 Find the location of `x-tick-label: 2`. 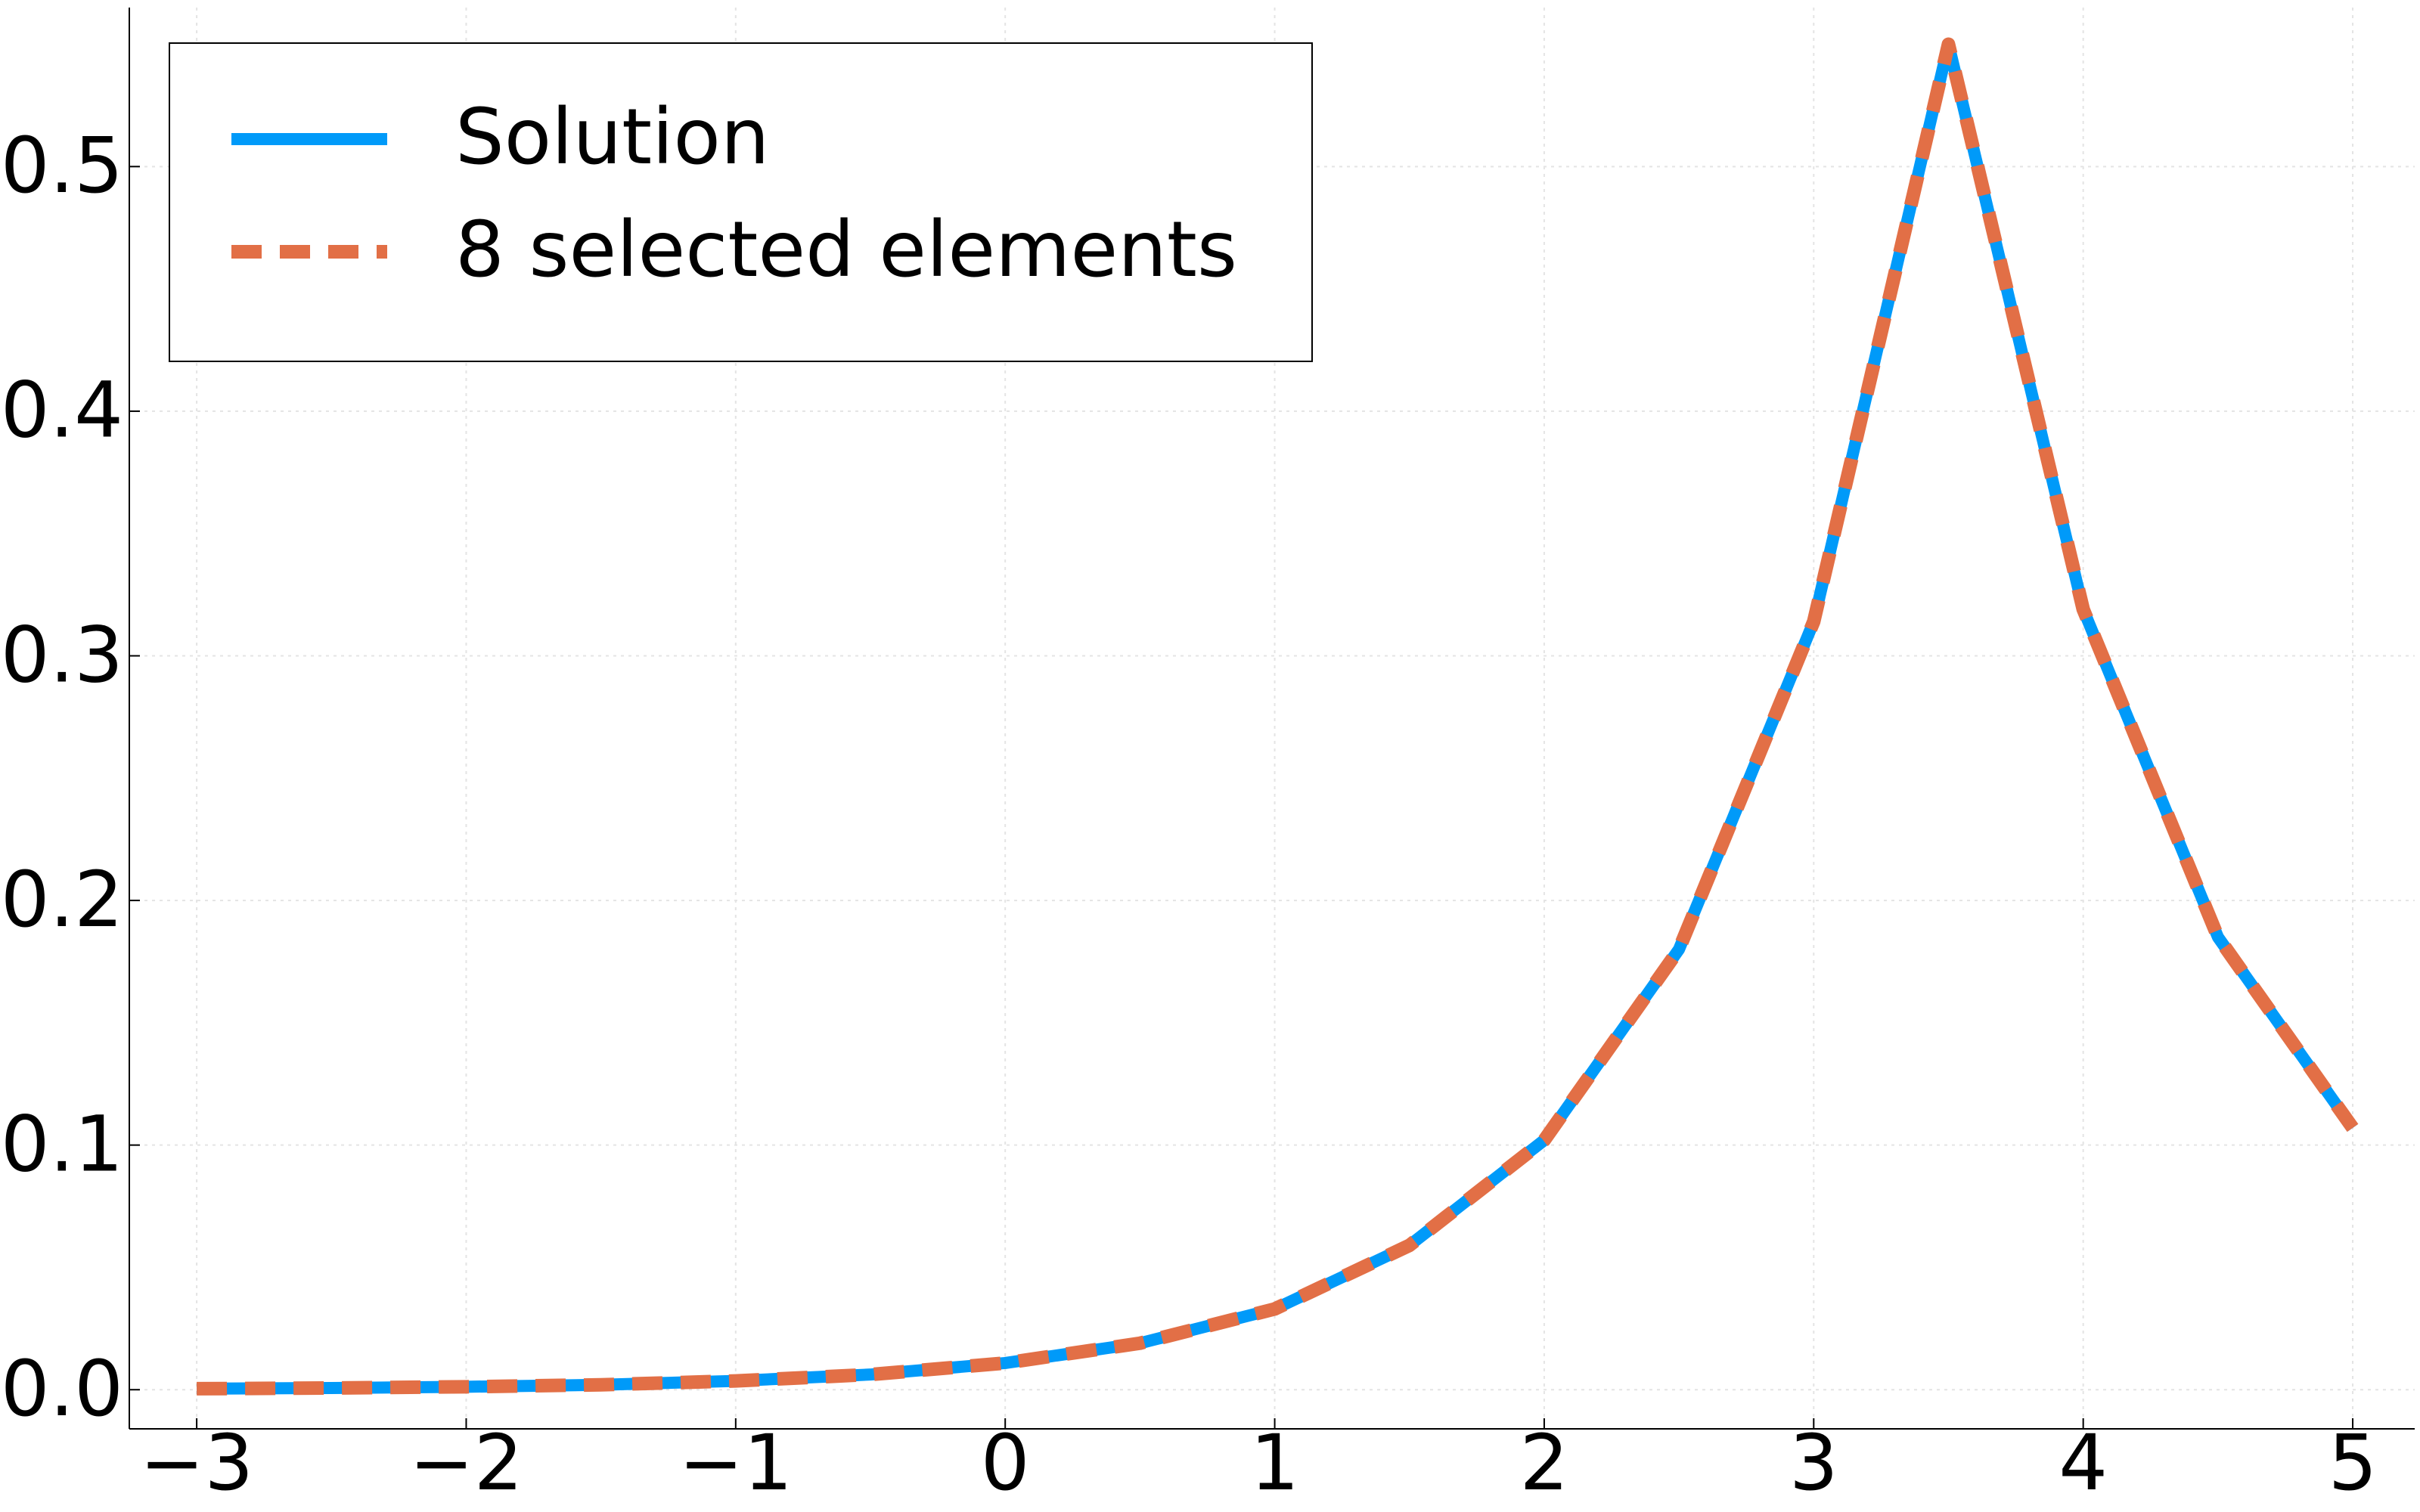

x-tick-label: 2 is located at coordinates (1543, 1463).